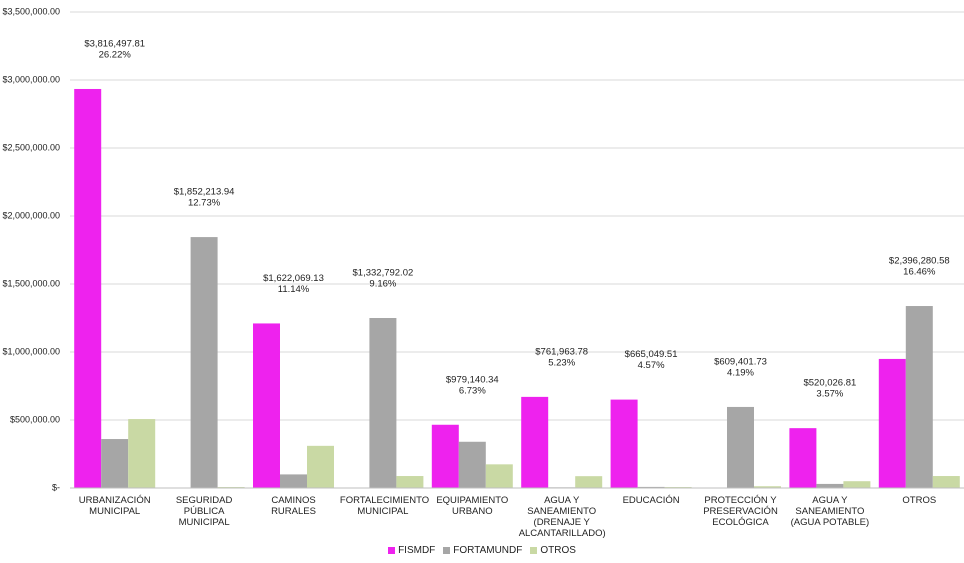 The width and height of the screenshot is (964, 563). What do you see at coordinates (651, 365) in the screenshot?
I see `annotation-percent: 4.57%` at bounding box center [651, 365].